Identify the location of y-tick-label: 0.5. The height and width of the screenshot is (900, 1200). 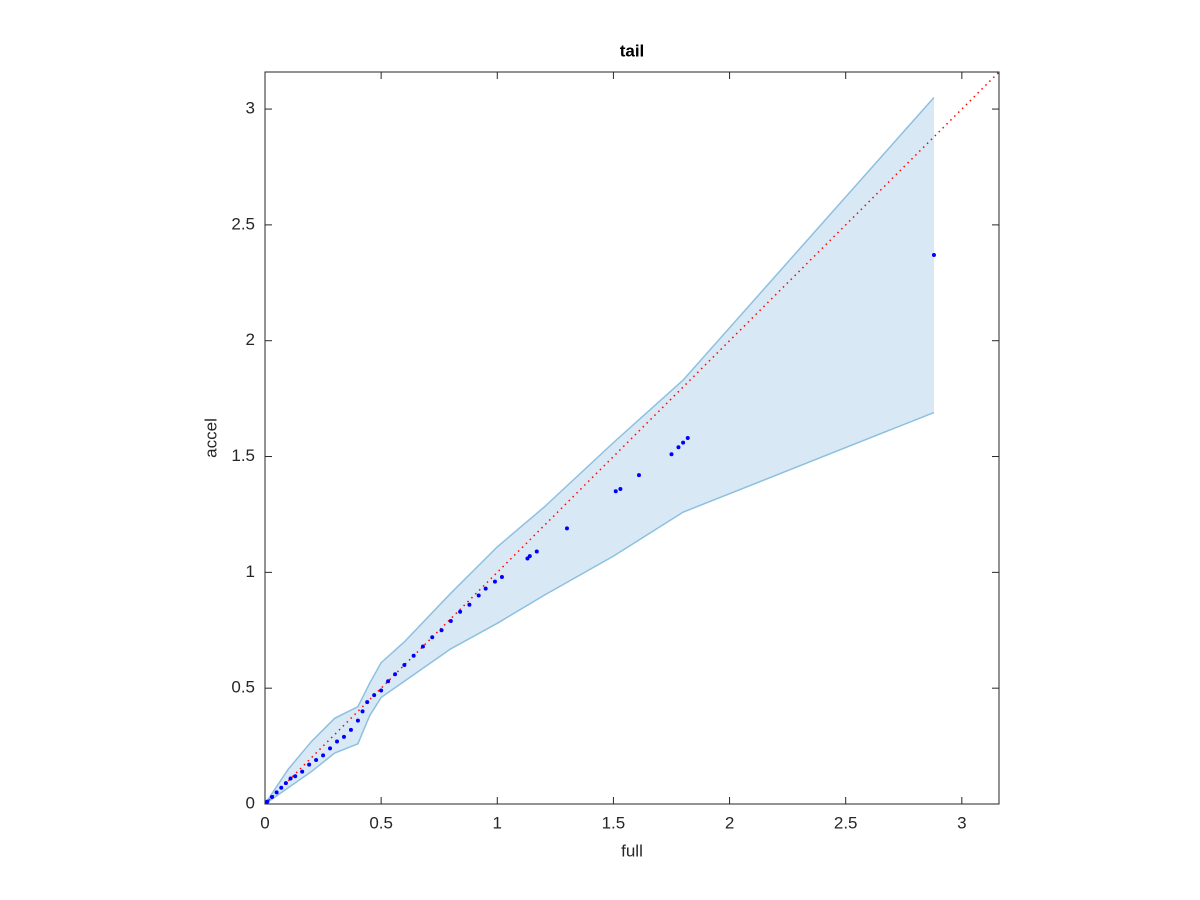
(243, 687).